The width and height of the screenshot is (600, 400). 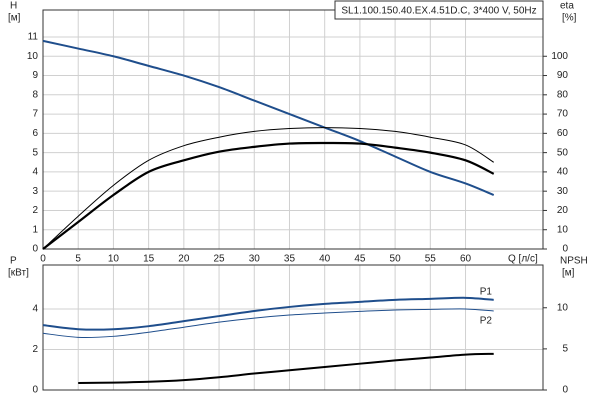 What do you see at coordinates (33, 56) in the screenshot?
I see `y-tick-label: 10` at bounding box center [33, 56].